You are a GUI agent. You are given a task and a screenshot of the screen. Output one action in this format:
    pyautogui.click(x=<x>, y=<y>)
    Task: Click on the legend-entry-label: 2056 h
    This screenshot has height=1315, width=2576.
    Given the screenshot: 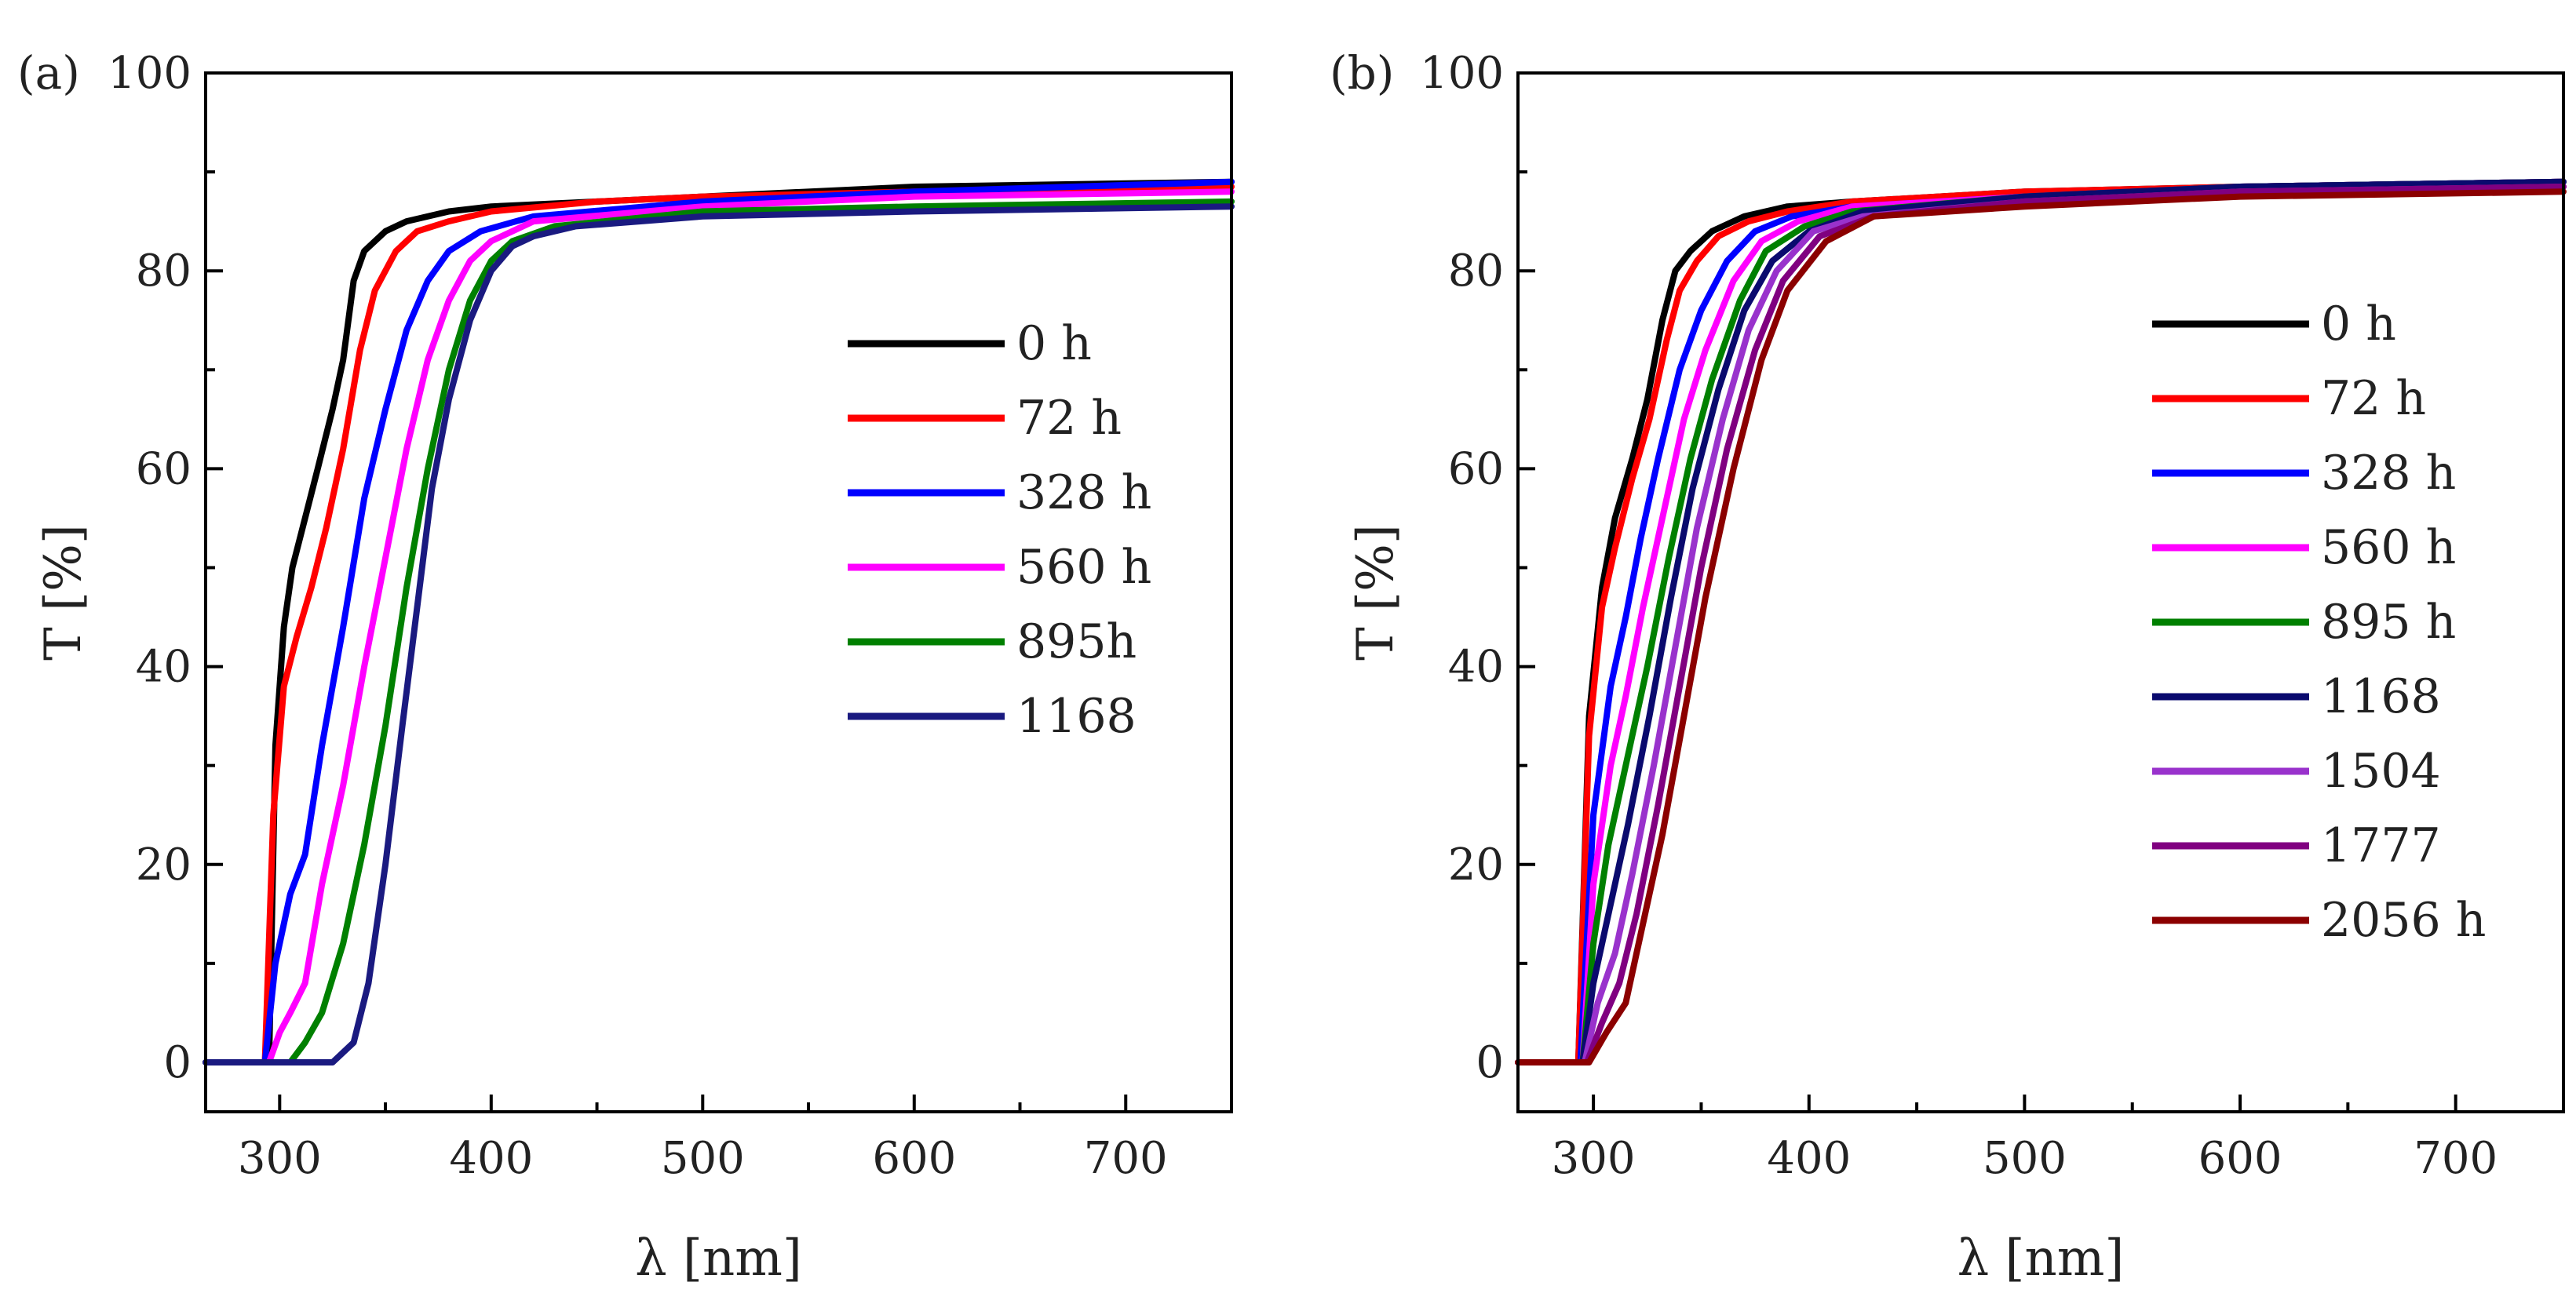 What is the action you would take?
    pyautogui.click(x=2403, y=920)
    